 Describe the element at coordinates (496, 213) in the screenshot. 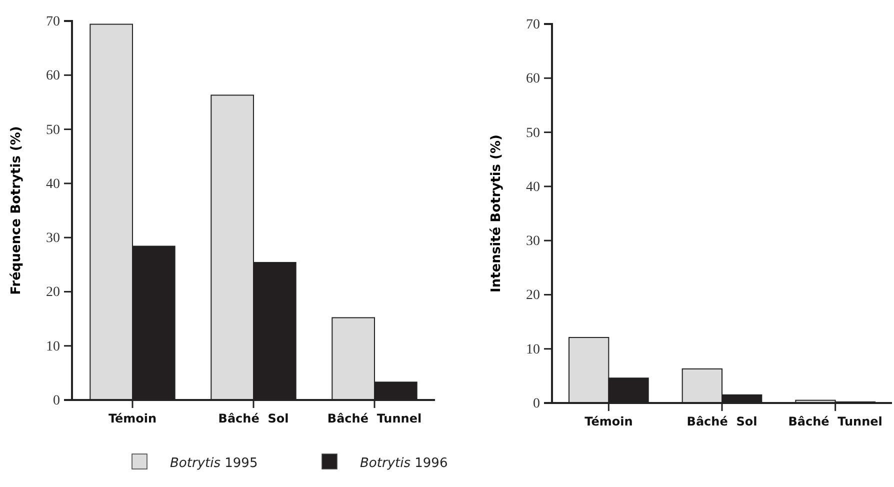

I see `y-axis-title: Intensité Botrytis (%)` at that location.